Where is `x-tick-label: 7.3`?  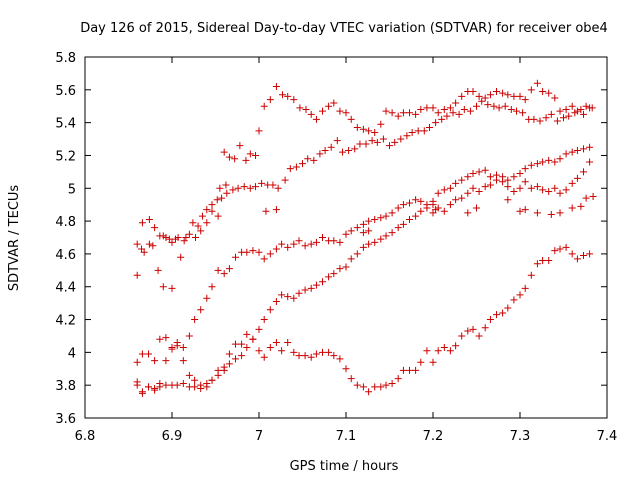 x-tick-label: 7.3 is located at coordinates (520, 436).